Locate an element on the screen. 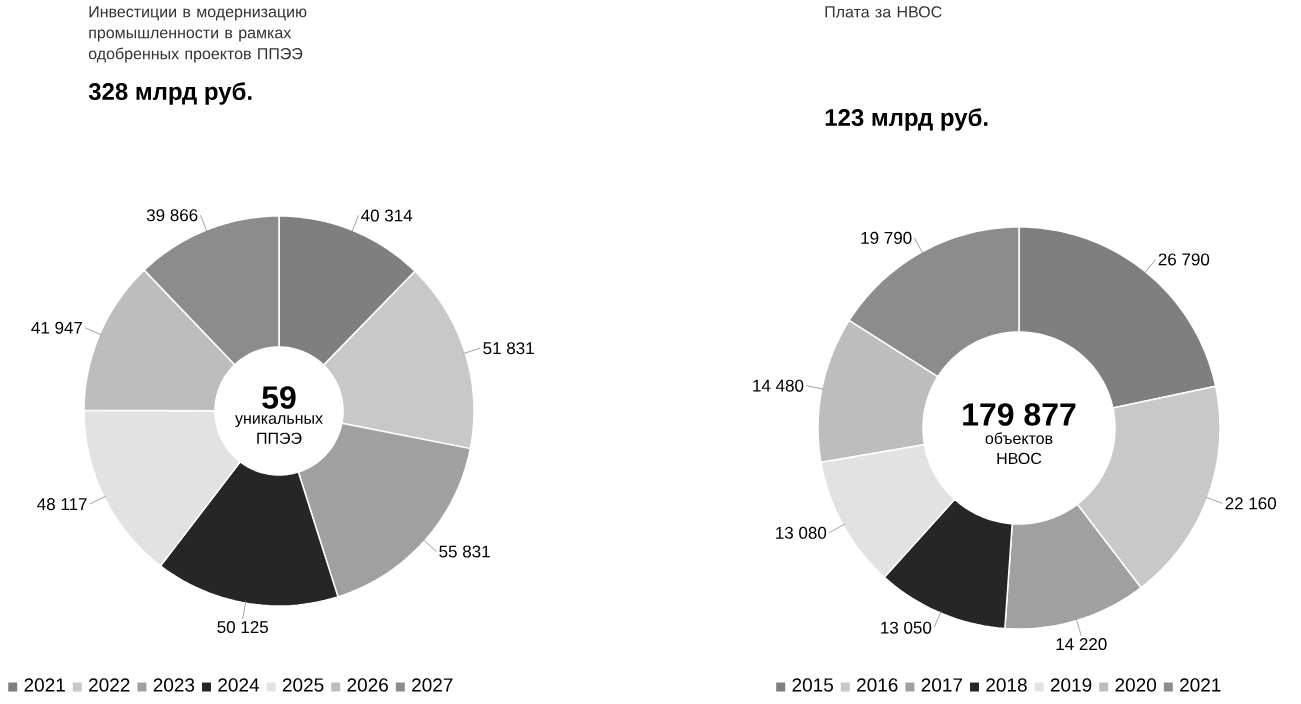 This screenshot has height=704, width=1301. data-label: 13 080 is located at coordinates (801, 532).